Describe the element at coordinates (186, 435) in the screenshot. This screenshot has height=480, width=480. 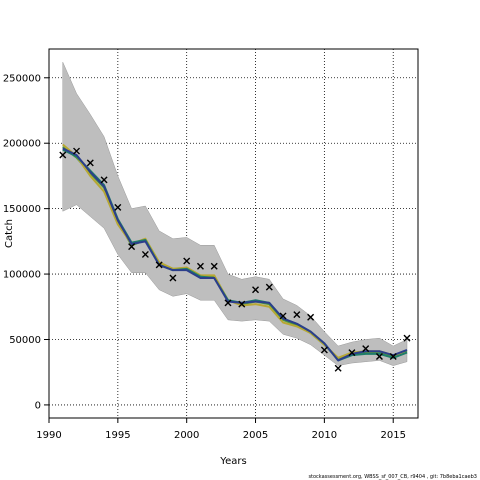
I see `x-tick-label: 2000` at that location.